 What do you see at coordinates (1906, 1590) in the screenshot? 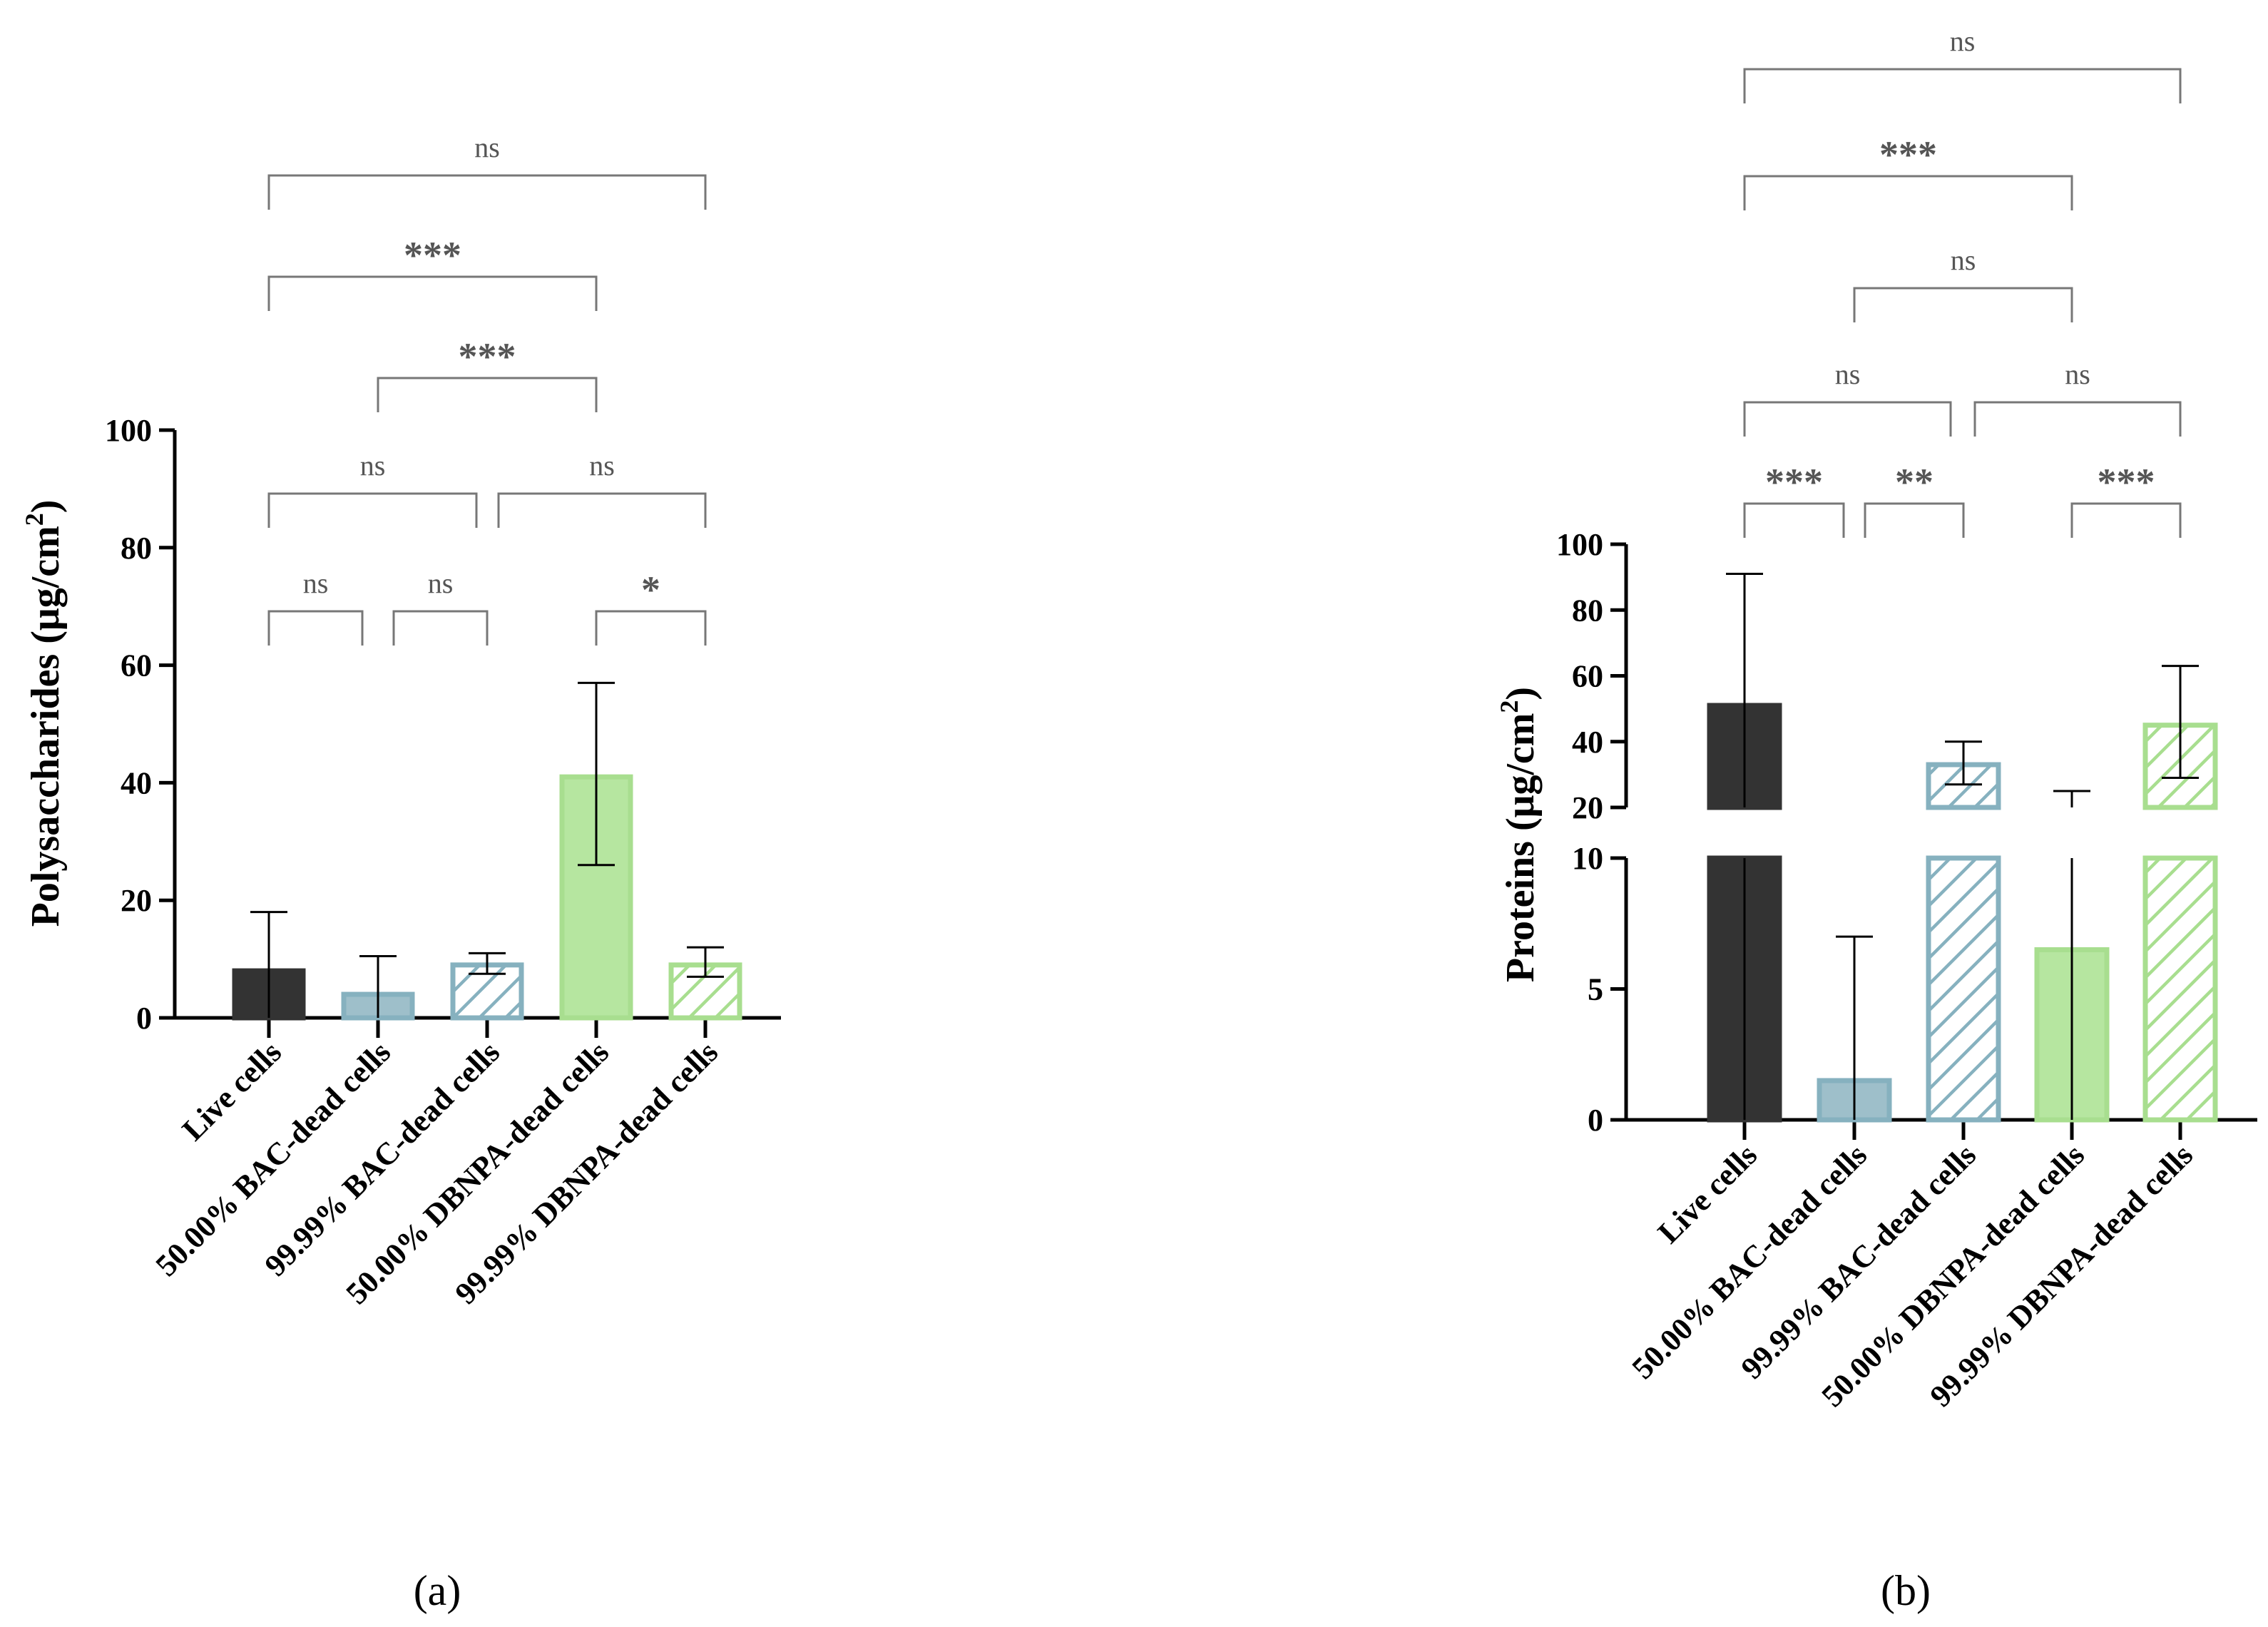
I see `panel-label-b: (b)` at bounding box center [1906, 1590].